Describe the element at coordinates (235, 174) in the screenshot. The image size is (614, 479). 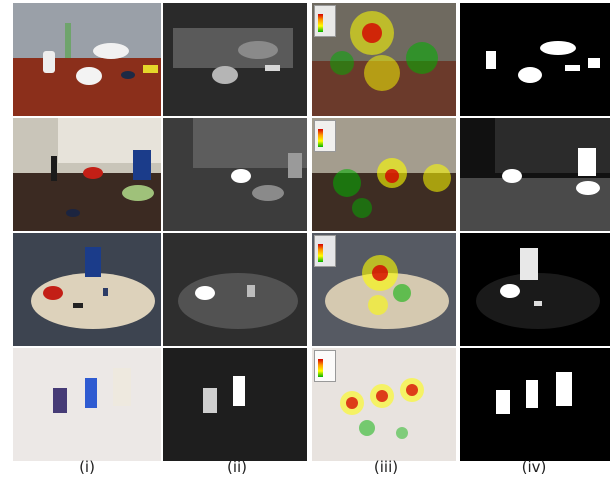
I see `row2-saliency` at that location.